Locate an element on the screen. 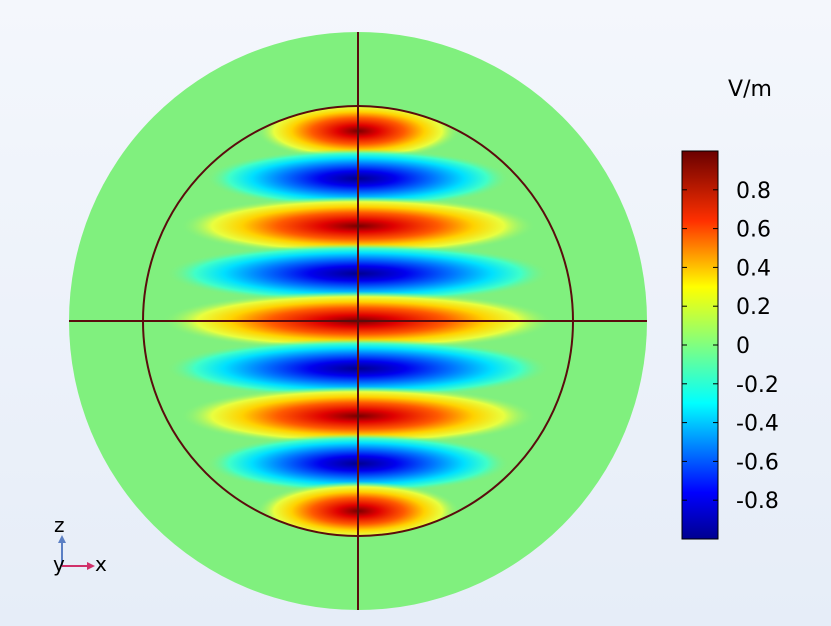  colorbar-tick-label: 0 is located at coordinates (743, 346).